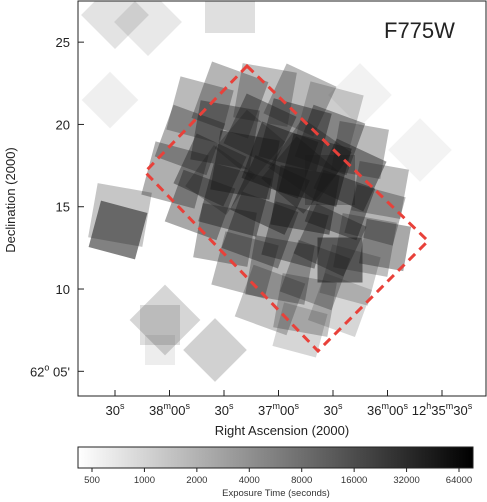 This screenshot has height=502, width=487. I want to click on x-tick-label: 38m00s, so click(169, 409).